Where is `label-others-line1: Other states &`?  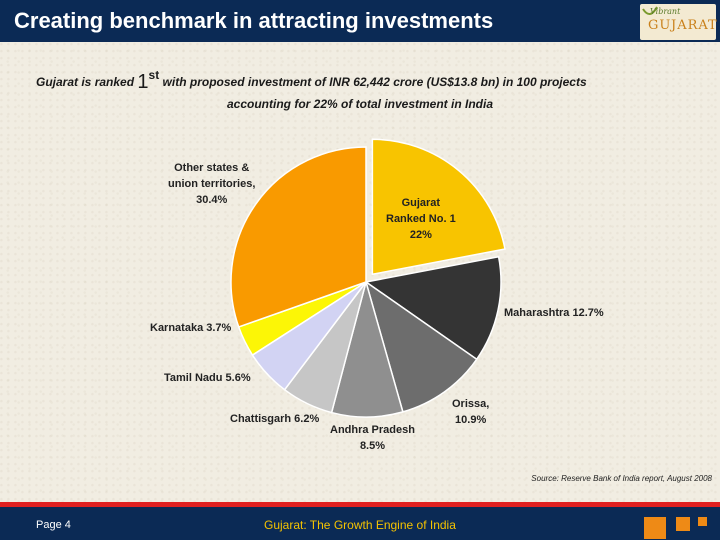 label-others-line1: Other states & is located at coordinates (212, 168).